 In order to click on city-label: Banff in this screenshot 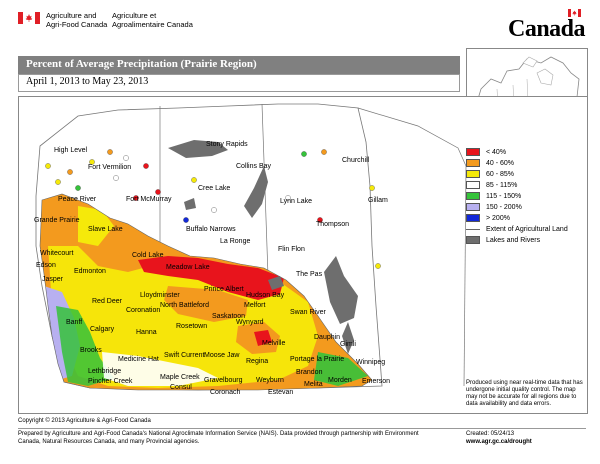, I will do `click(74, 322)`.